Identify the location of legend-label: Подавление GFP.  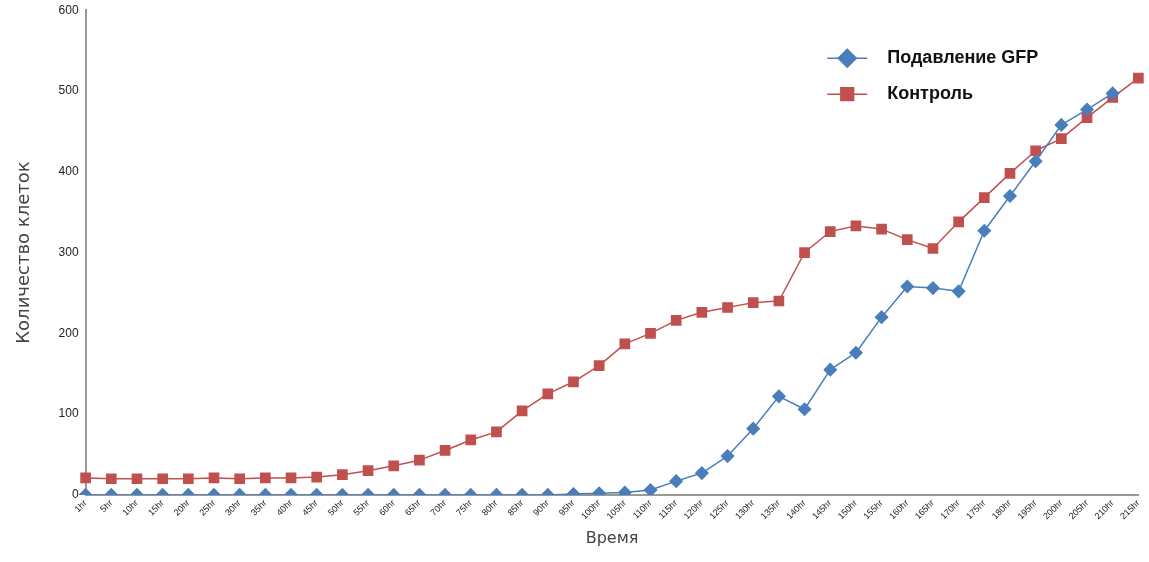
(963, 57).